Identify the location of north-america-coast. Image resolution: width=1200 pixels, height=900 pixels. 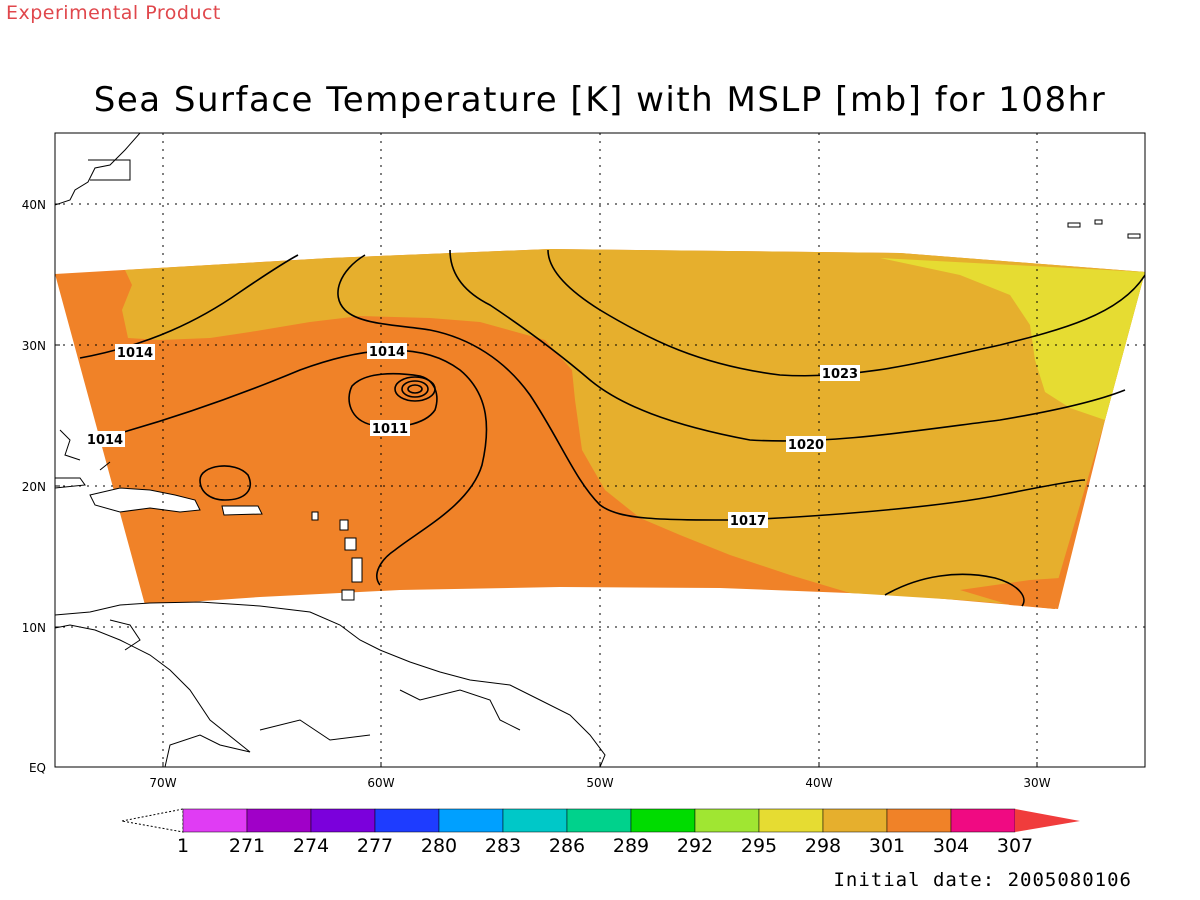
(98, 169).